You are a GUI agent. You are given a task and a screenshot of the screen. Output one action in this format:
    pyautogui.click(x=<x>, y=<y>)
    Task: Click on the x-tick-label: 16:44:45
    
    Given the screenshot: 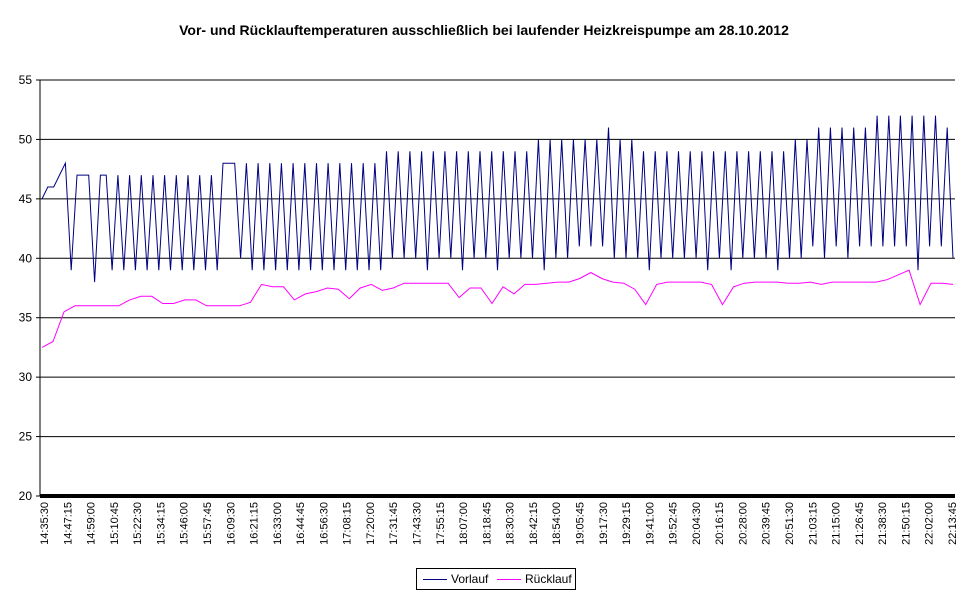 What is the action you would take?
    pyautogui.click(x=301, y=523)
    